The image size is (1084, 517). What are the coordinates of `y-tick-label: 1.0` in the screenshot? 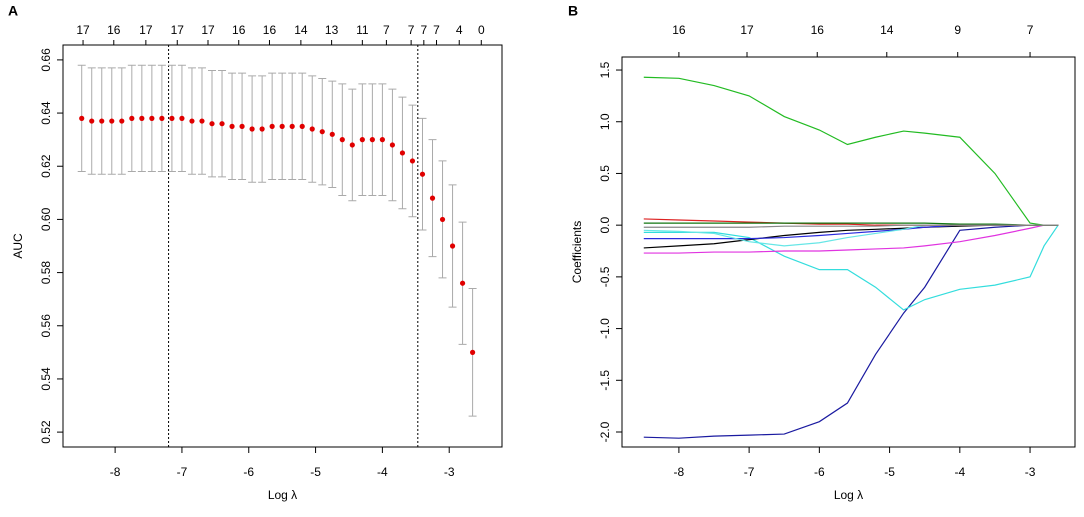 It's located at (605, 121).